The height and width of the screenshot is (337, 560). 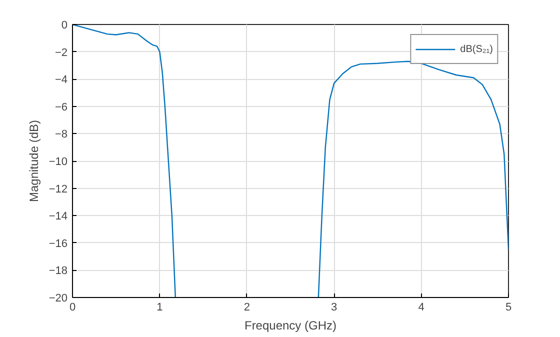 What do you see at coordinates (61, 134) in the screenshot?
I see `y-tick-label: −8` at bounding box center [61, 134].